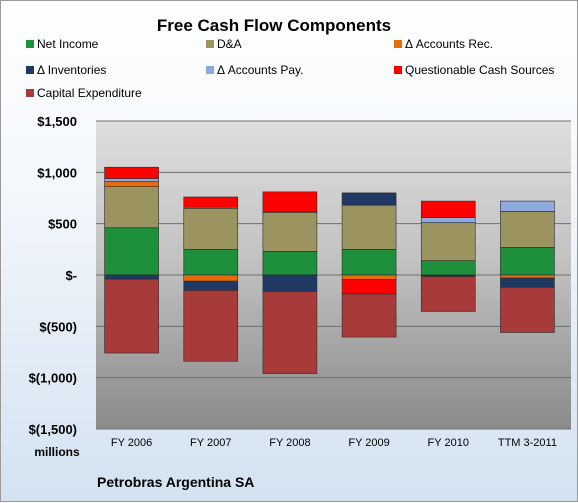  What do you see at coordinates (71, 275) in the screenshot?
I see `y-tick-label: $-` at bounding box center [71, 275].